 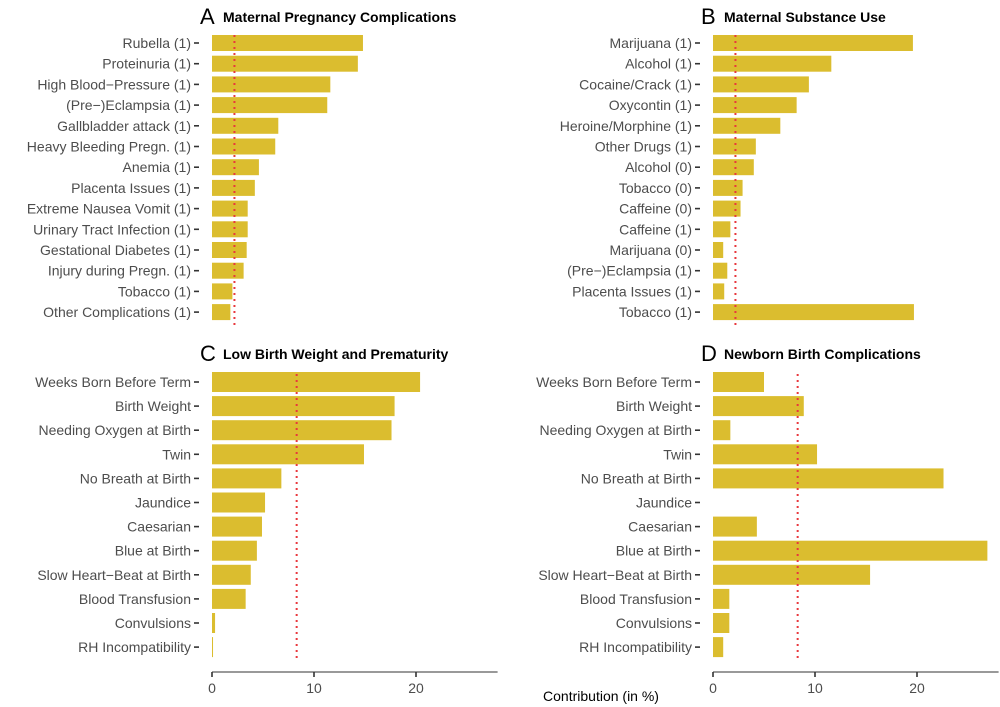 What do you see at coordinates (146, 64) in the screenshot?
I see `y-tick-label: Proteinuria (1)` at bounding box center [146, 64].